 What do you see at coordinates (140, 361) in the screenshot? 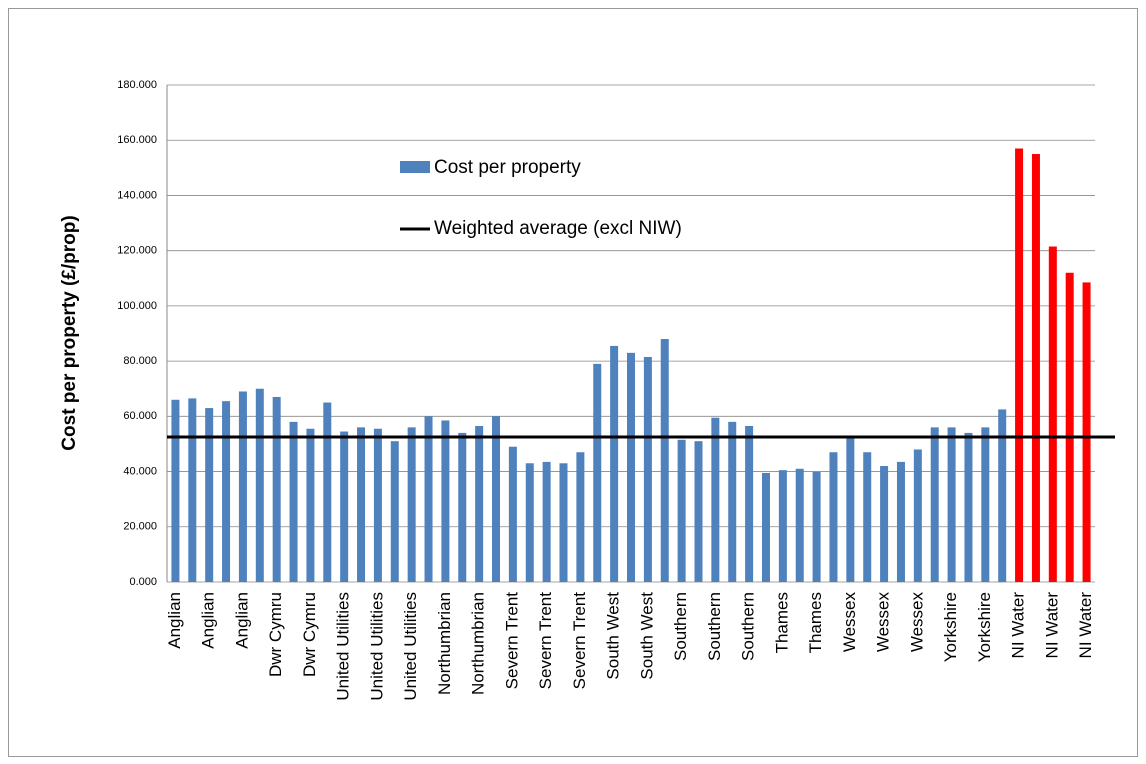
I see `y-tick-label: 80.000` at bounding box center [140, 361].